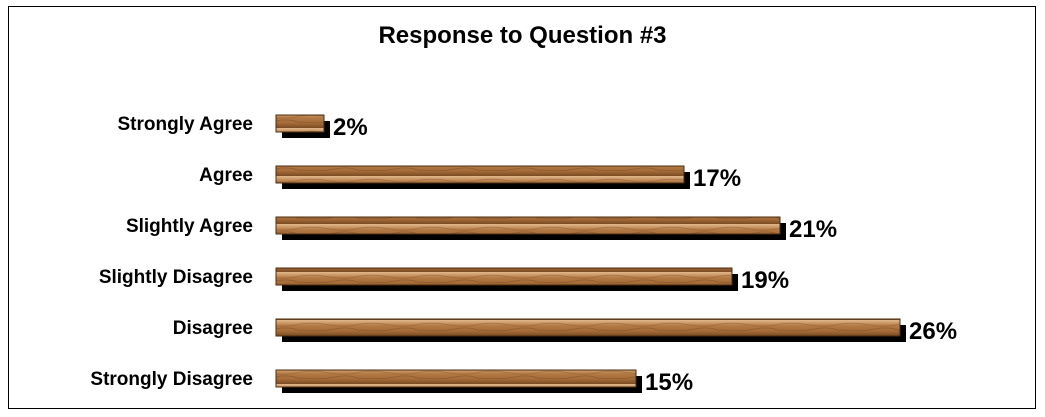  I want to click on value-label: 19%, so click(765, 280).